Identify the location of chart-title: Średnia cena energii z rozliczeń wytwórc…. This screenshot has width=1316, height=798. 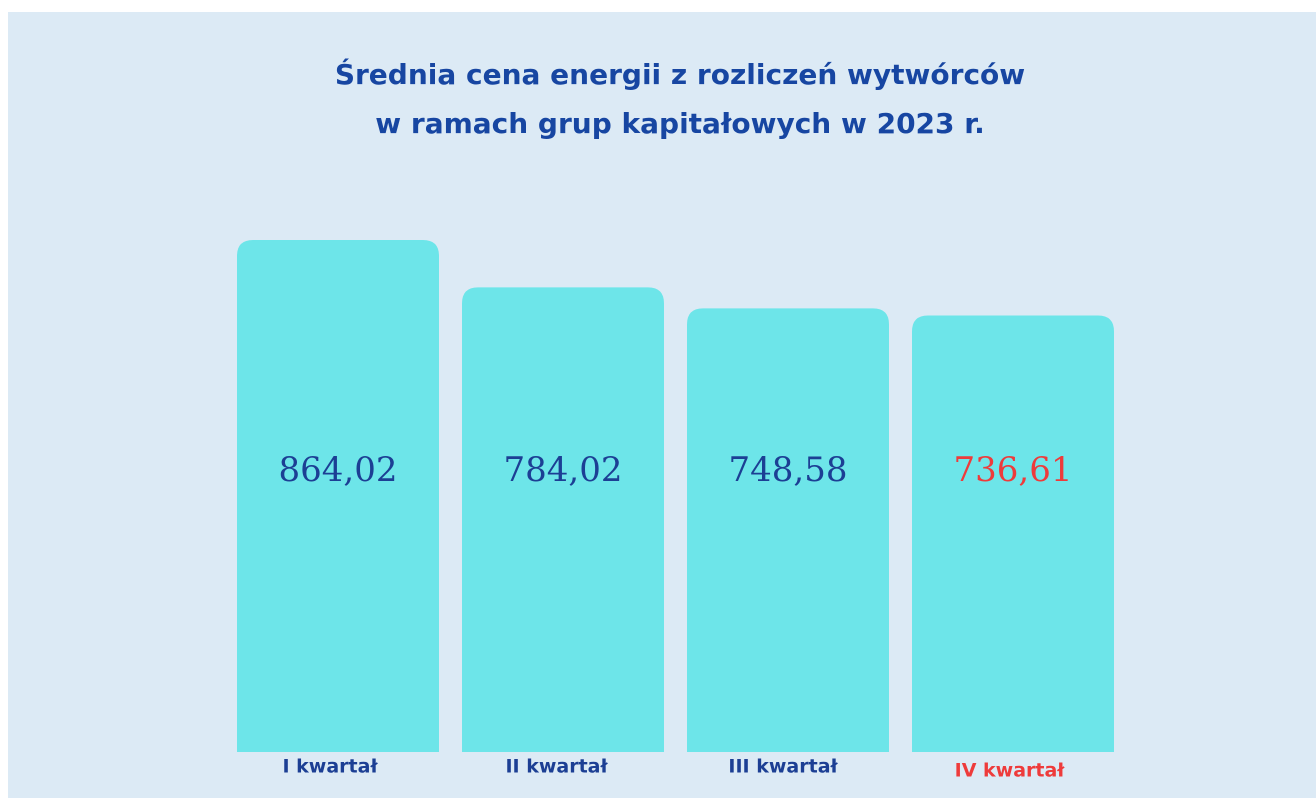
(680, 74).